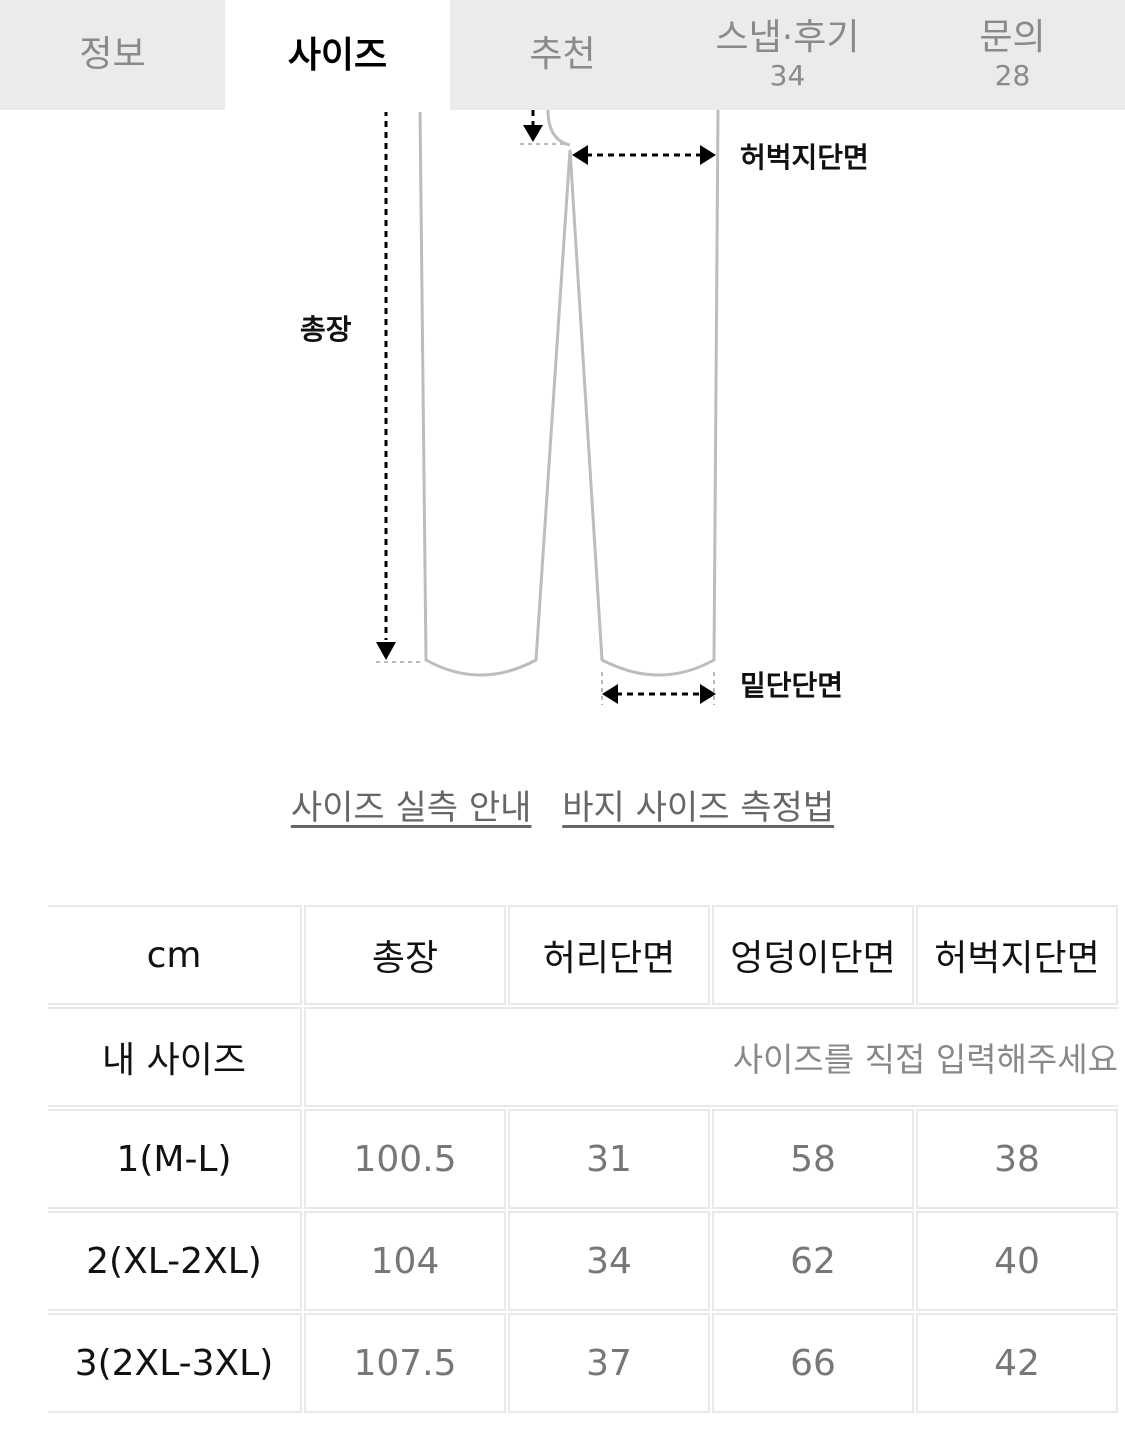 This screenshot has width=1125, height=1449. What do you see at coordinates (175, 1057) in the screenshot?
I see `my-size-label: 내 사이즈` at bounding box center [175, 1057].